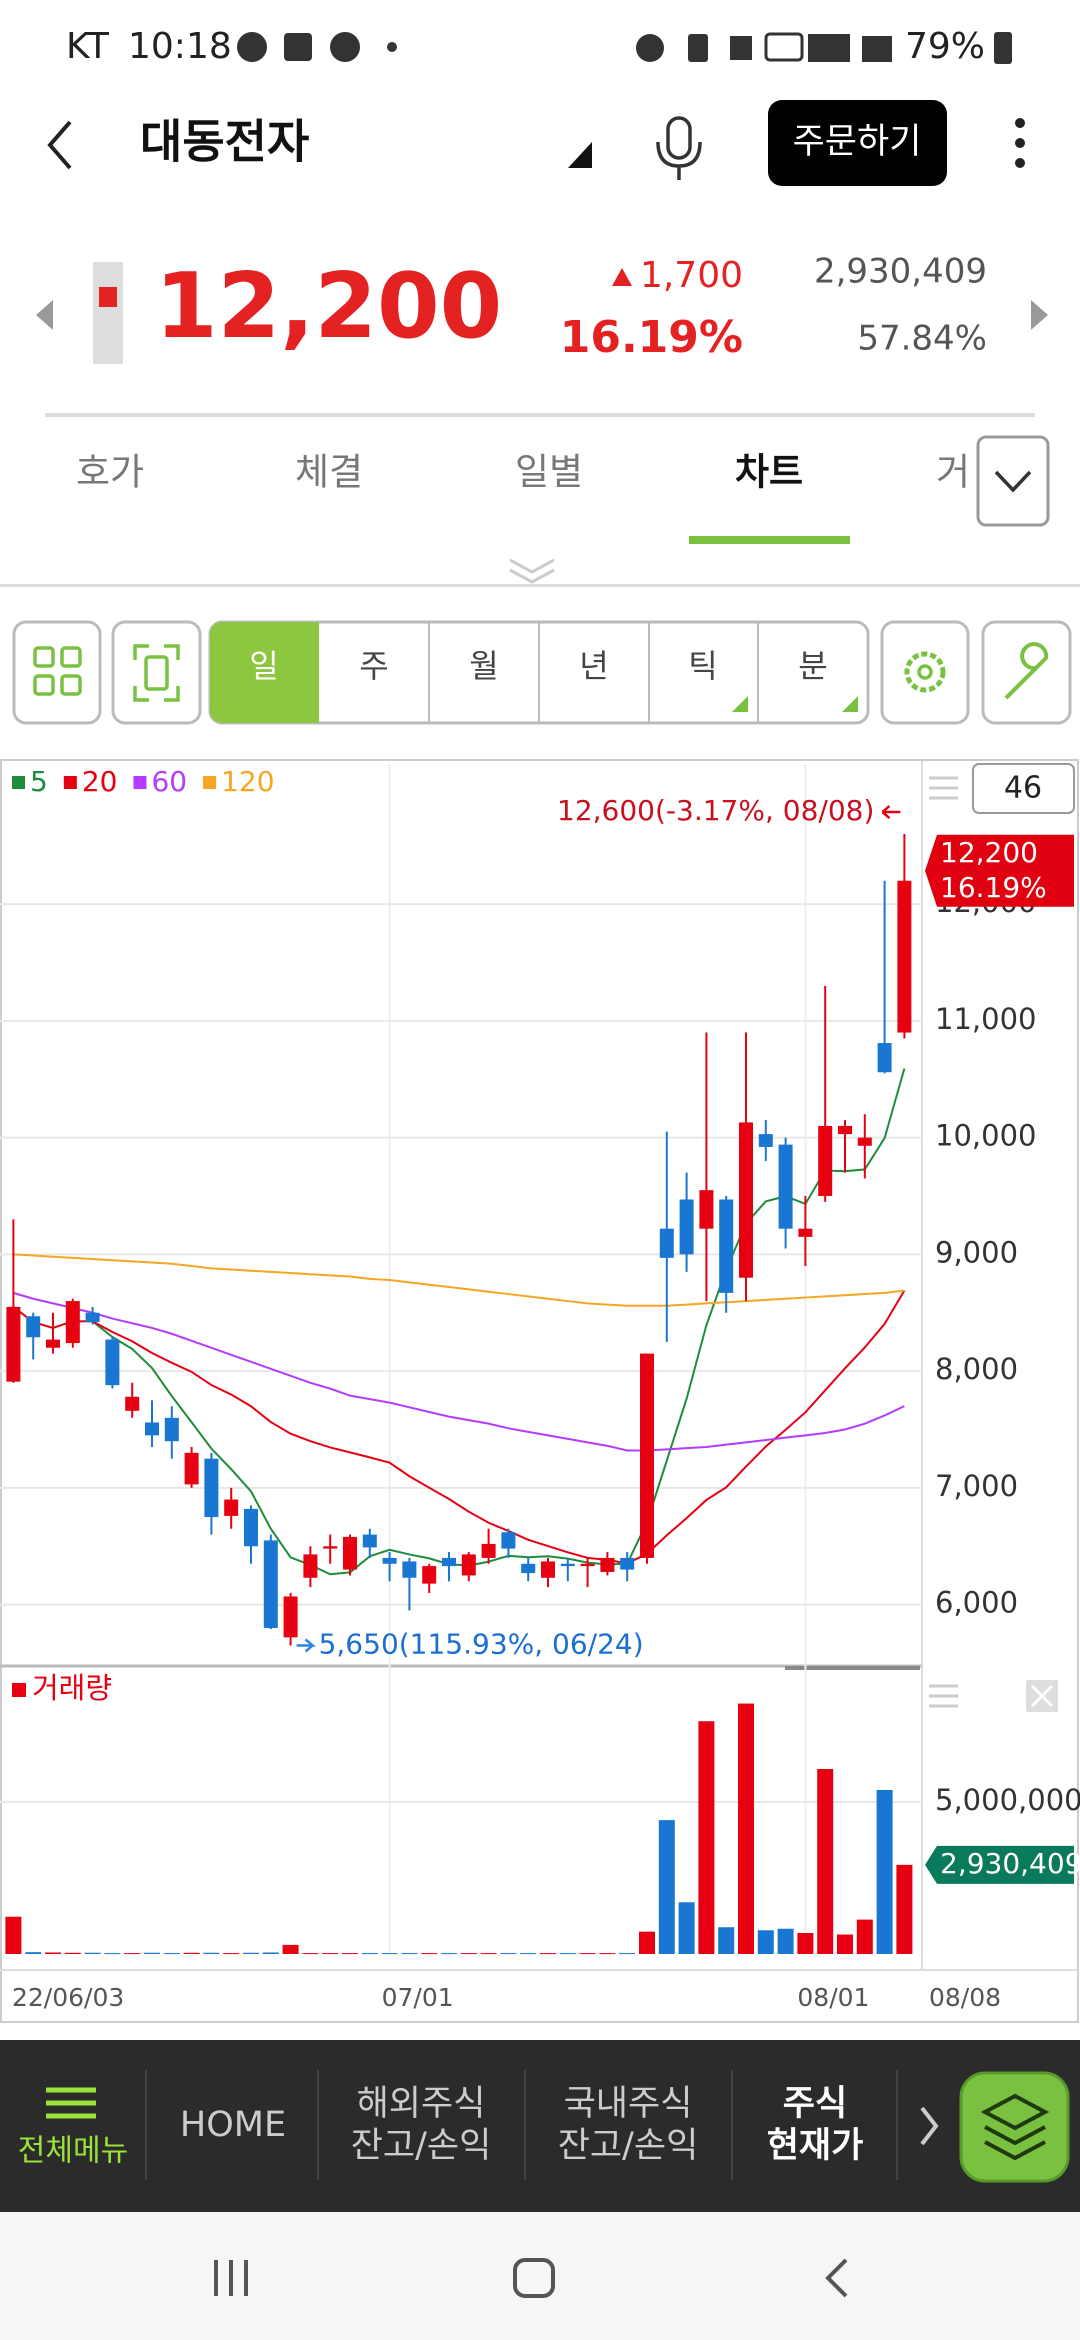 Image resolution: width=1080 pixels, height=2340 pixels. I want to click on volume-menu-icon, so click(943, 1696).